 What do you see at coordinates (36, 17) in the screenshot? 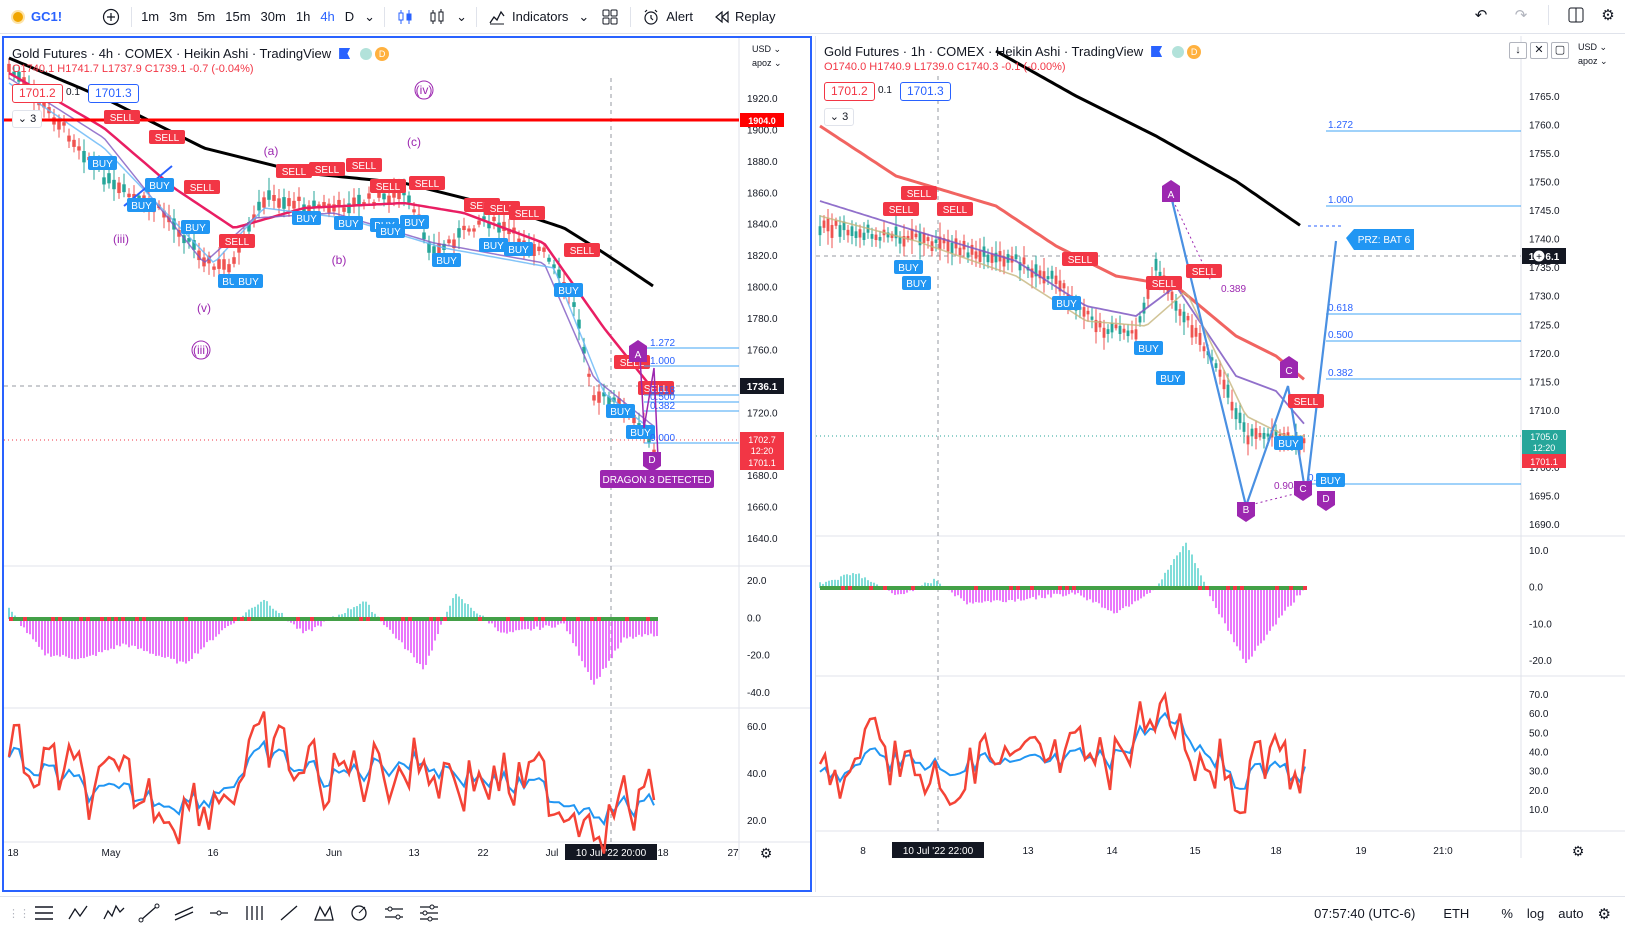
I see `symbol-search-button: GC1!` at bounding box center [36, 17].